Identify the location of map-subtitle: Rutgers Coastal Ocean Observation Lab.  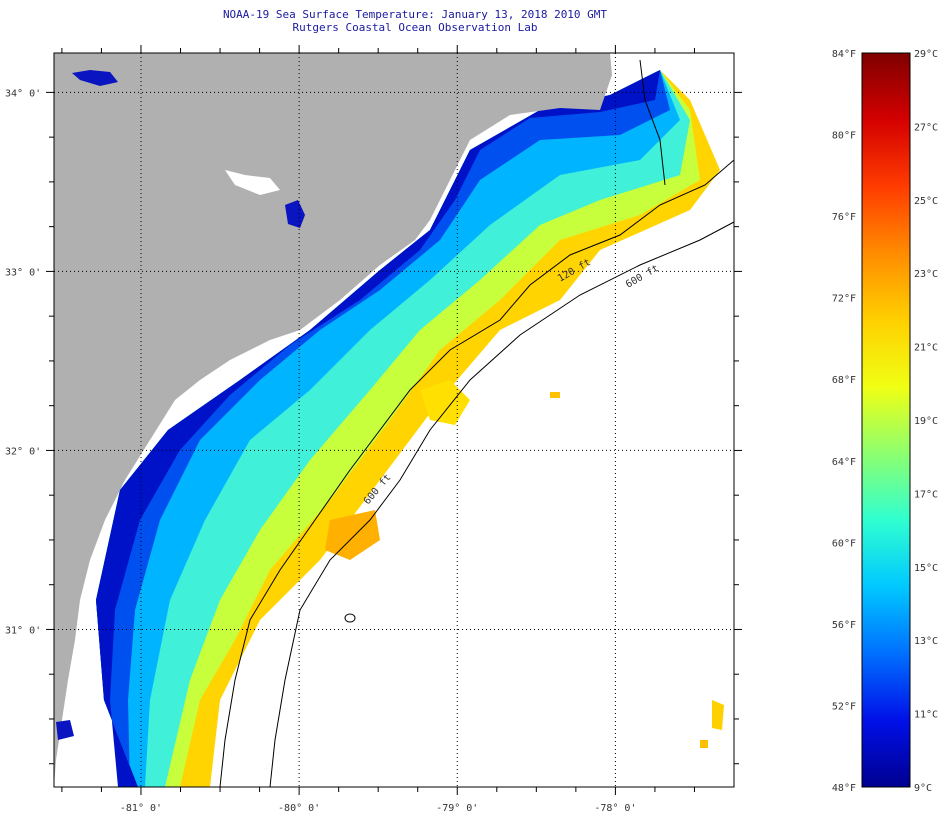
(415, 27).